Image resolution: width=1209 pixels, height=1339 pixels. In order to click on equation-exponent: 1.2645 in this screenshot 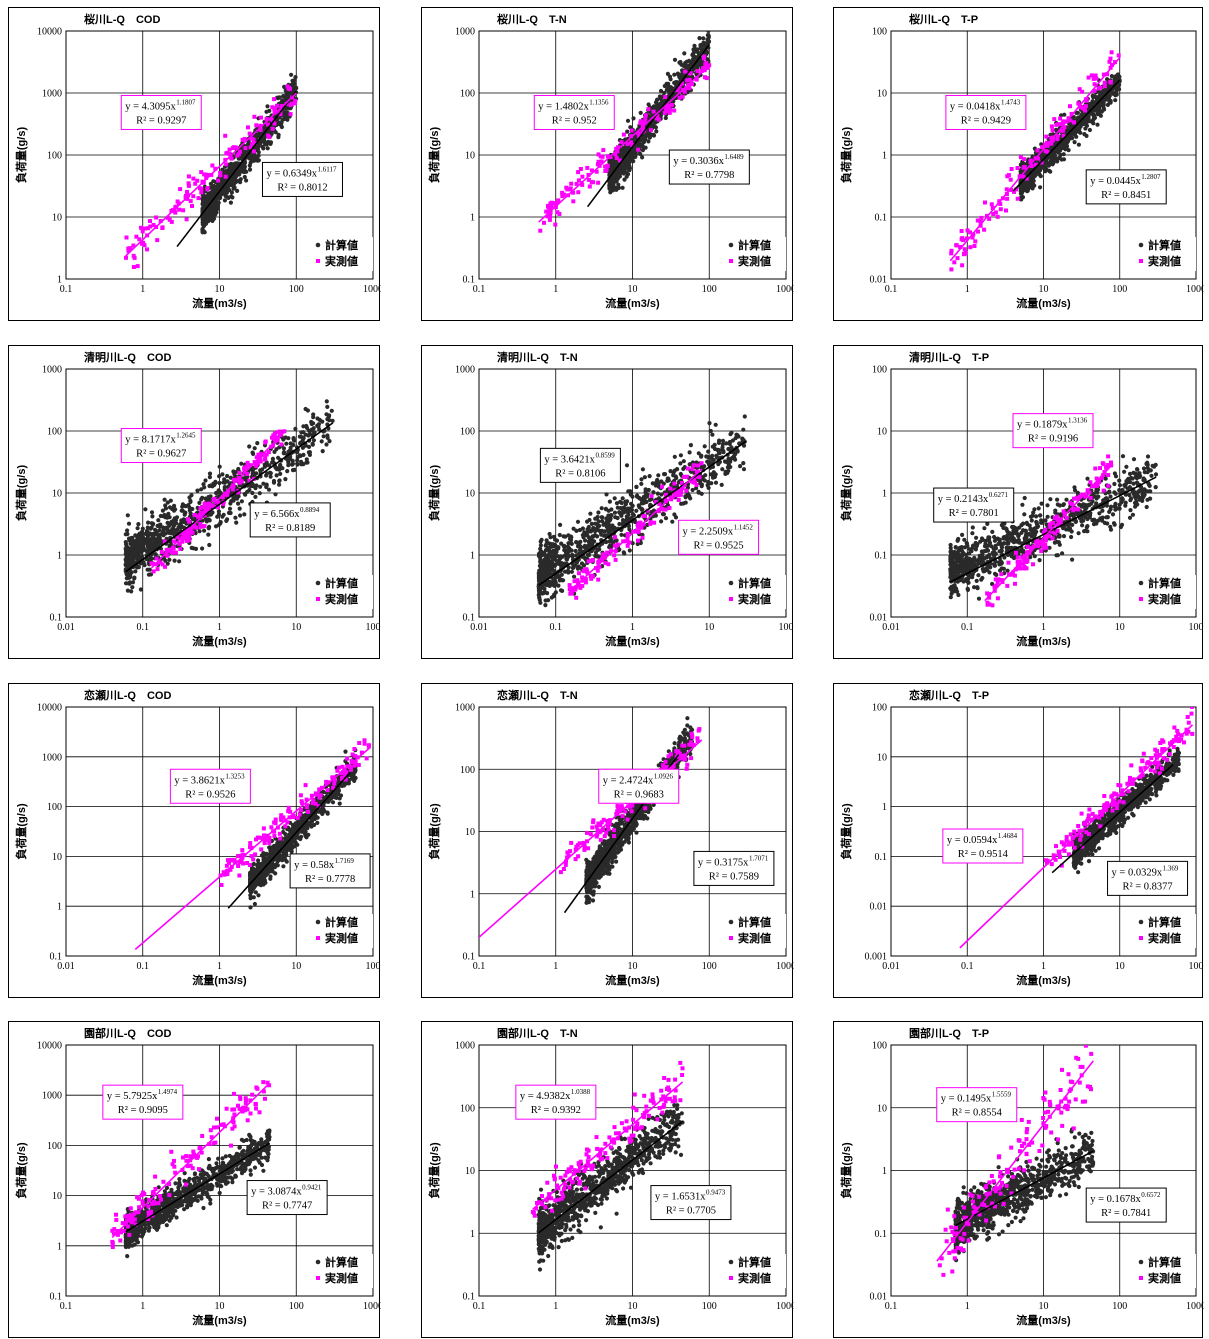, I will do `click(186, 436)`.